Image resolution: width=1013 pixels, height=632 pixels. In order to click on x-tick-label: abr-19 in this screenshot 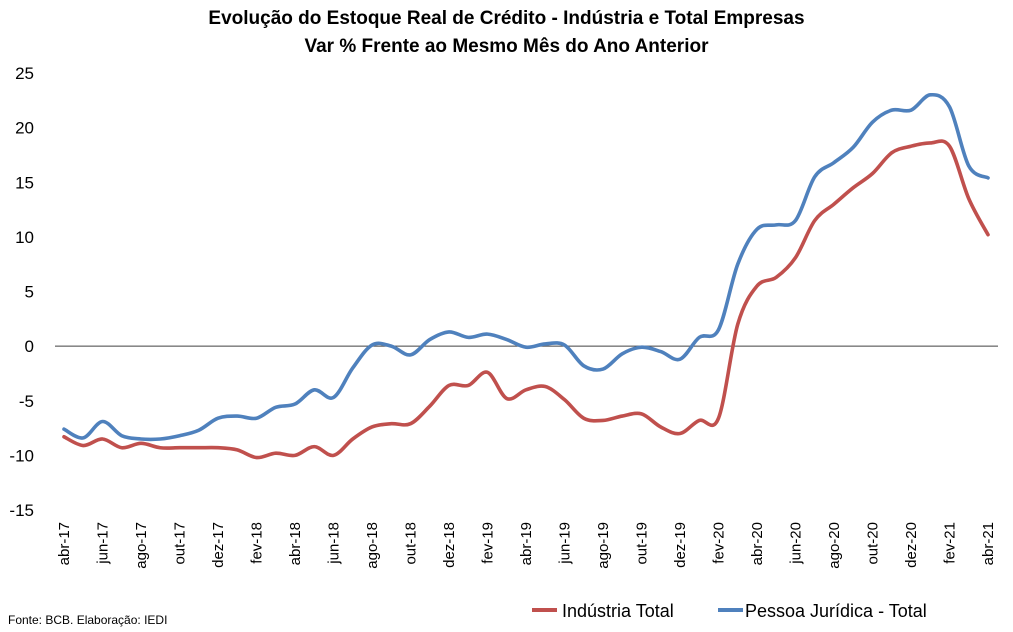, I will do `click(526, 543)`.